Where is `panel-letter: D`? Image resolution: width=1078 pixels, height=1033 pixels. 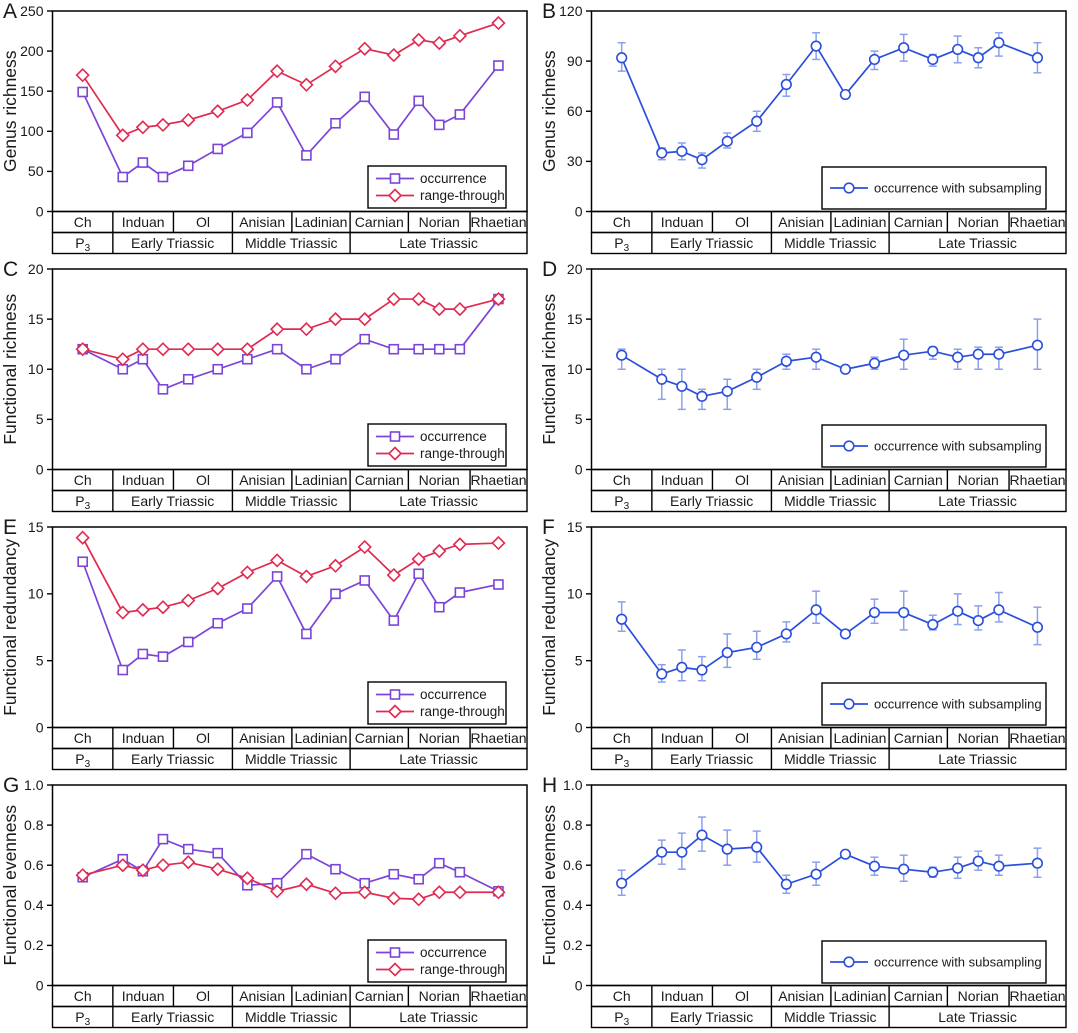
panel-letter: D is located at coordinates (549, 269).